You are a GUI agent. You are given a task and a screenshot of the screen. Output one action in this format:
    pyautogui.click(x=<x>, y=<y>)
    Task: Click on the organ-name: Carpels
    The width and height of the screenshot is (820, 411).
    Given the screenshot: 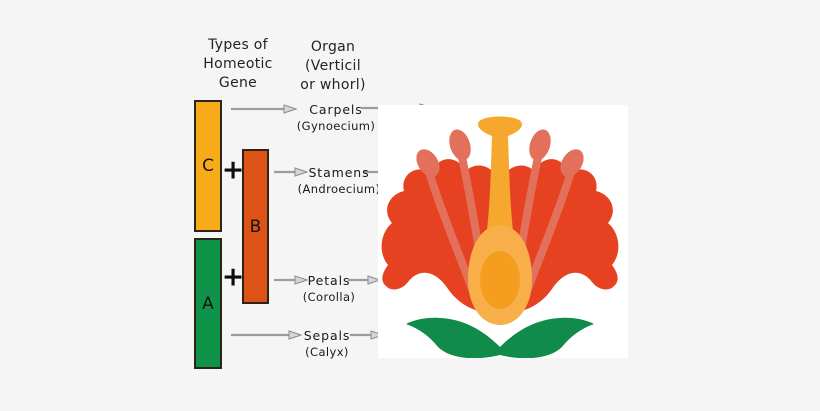 What is the action you would take?
    pyautogui.click(x=336, y=109)
    